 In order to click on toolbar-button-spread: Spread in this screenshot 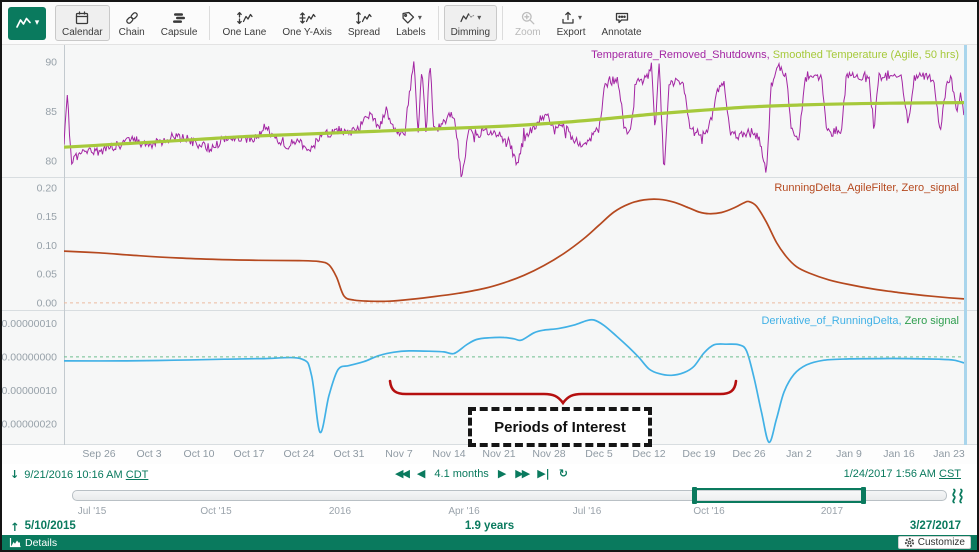, I will do `click(364, 23)`.